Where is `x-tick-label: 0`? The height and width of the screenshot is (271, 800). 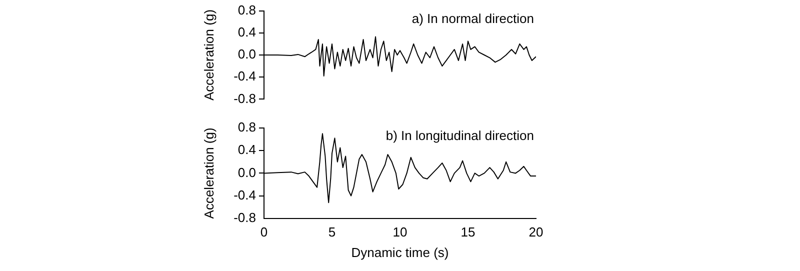 x-tick-label: 0 is located at coordinates (264, 232).